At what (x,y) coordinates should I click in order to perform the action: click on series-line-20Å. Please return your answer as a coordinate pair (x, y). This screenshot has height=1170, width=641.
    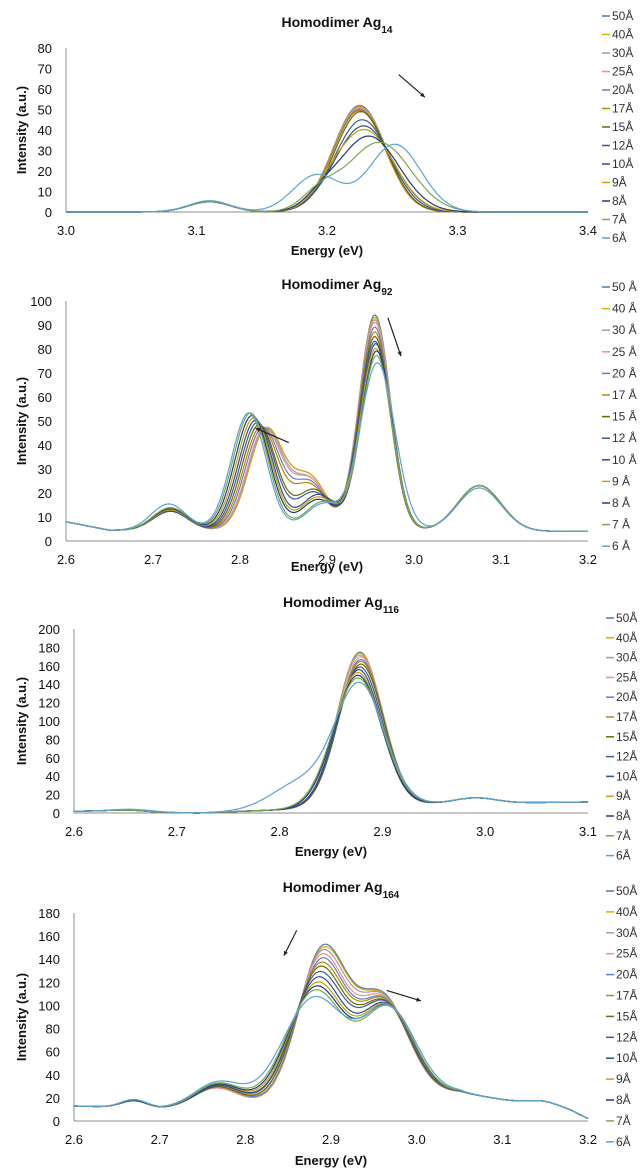
    Looking at the image, I should click on (327, 160).